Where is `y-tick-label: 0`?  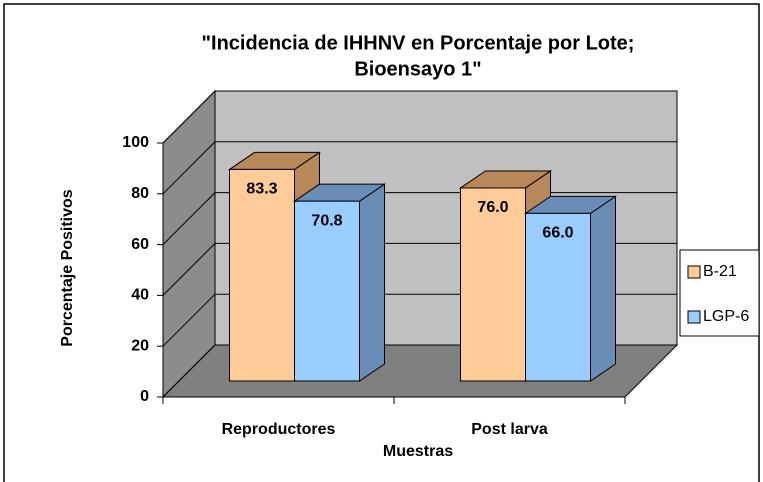 y-tick-label: 0 is located at coordinates (144, 396).